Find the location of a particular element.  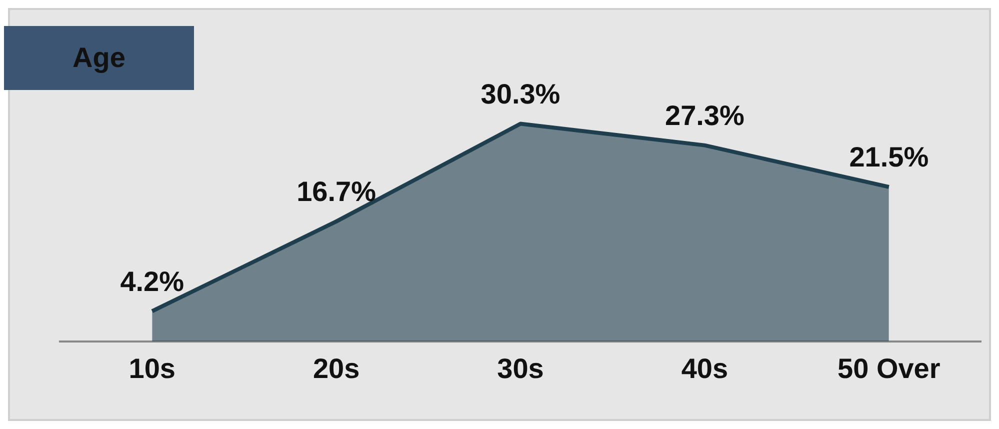

x-tick-label: 10s is located at coordinates (152, 368).